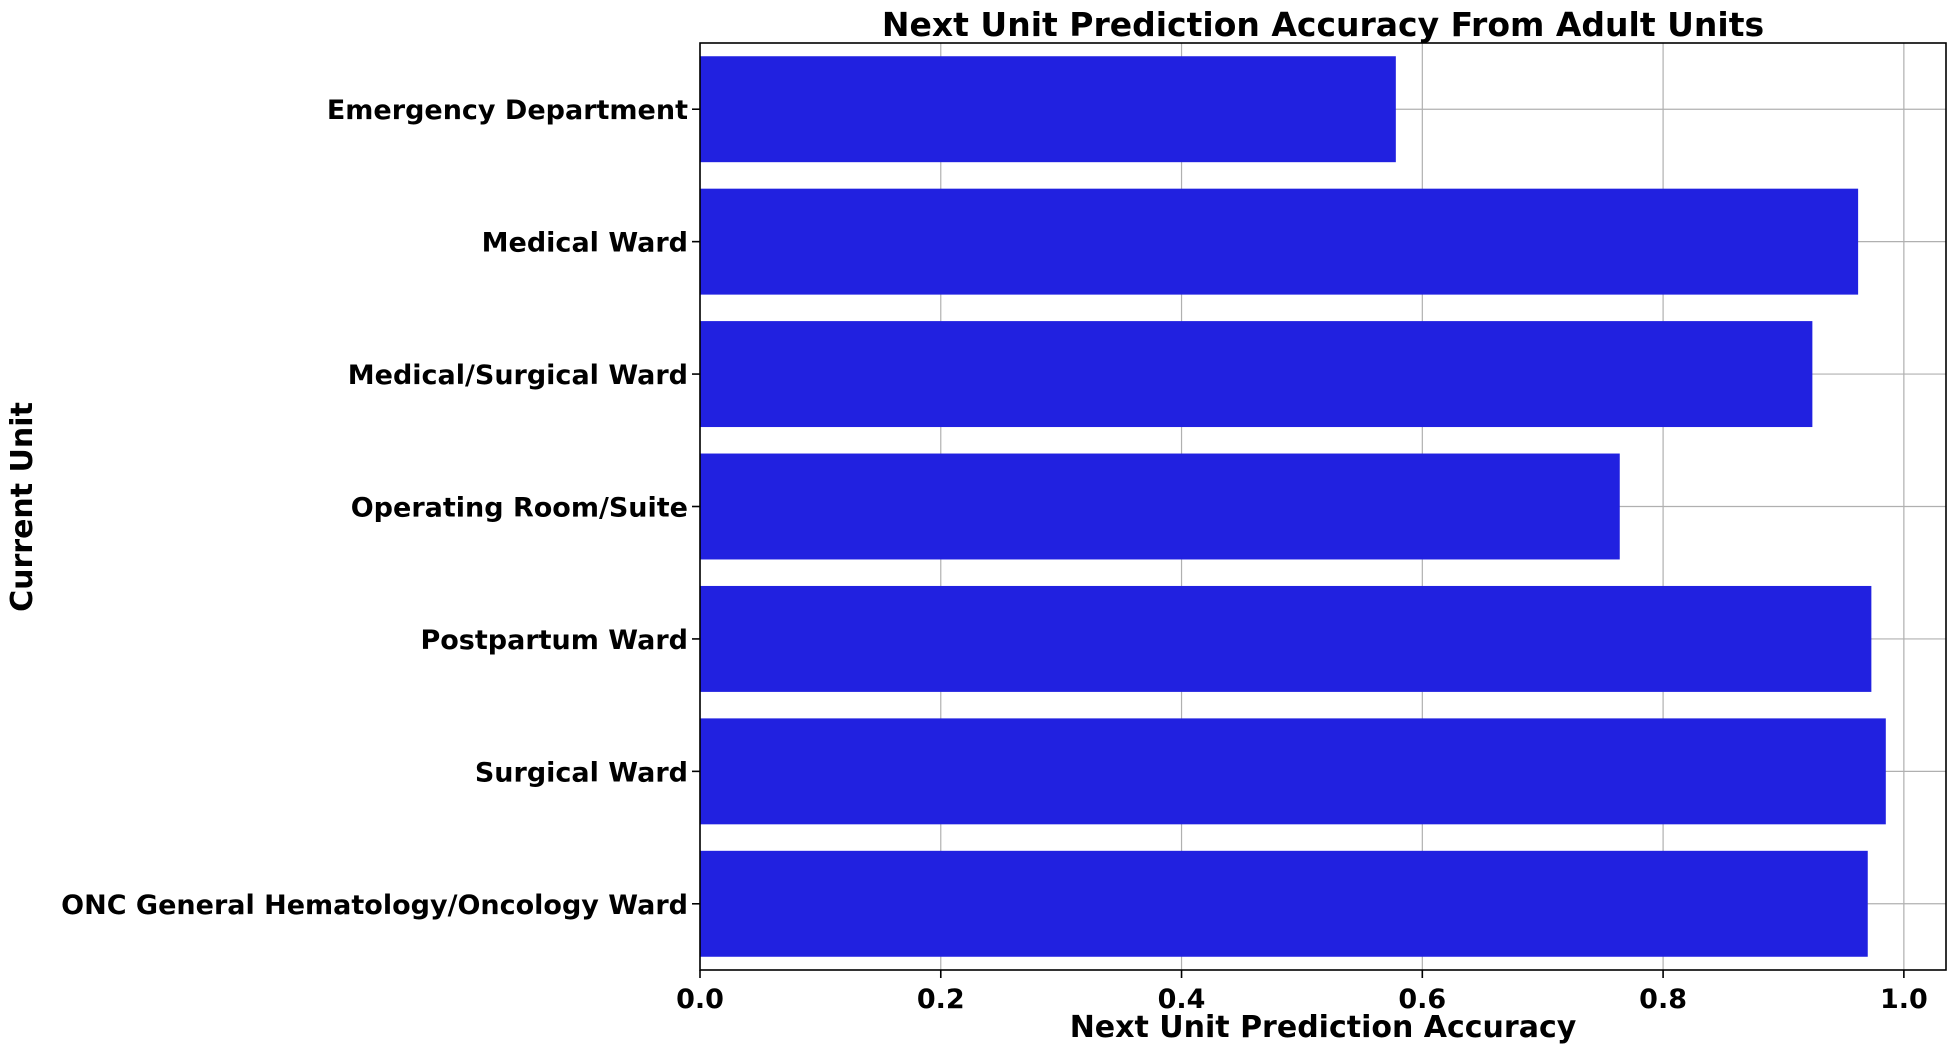 This screenshot has height=1050, width=1949. What do you see at coordinates (507, 110) in the screenshot?
I see `y-tick-label: Emergency Department` at bounding box center [507, 110].